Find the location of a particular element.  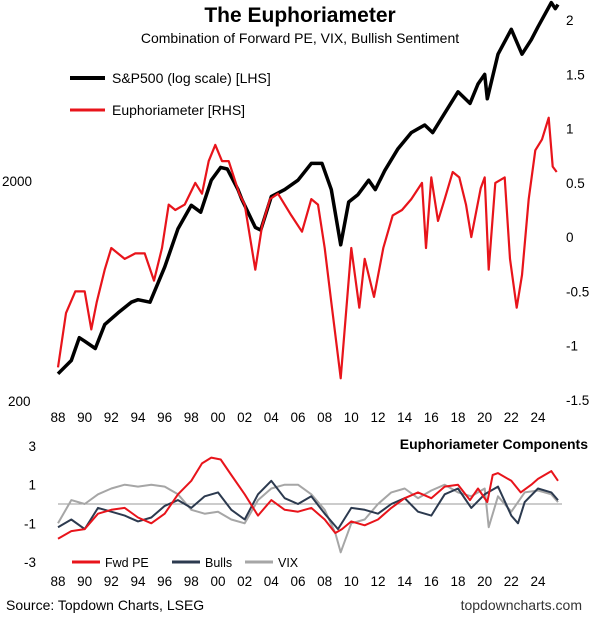

top-y-left-axis: 2000 200 is located at coordinates (17, 291).